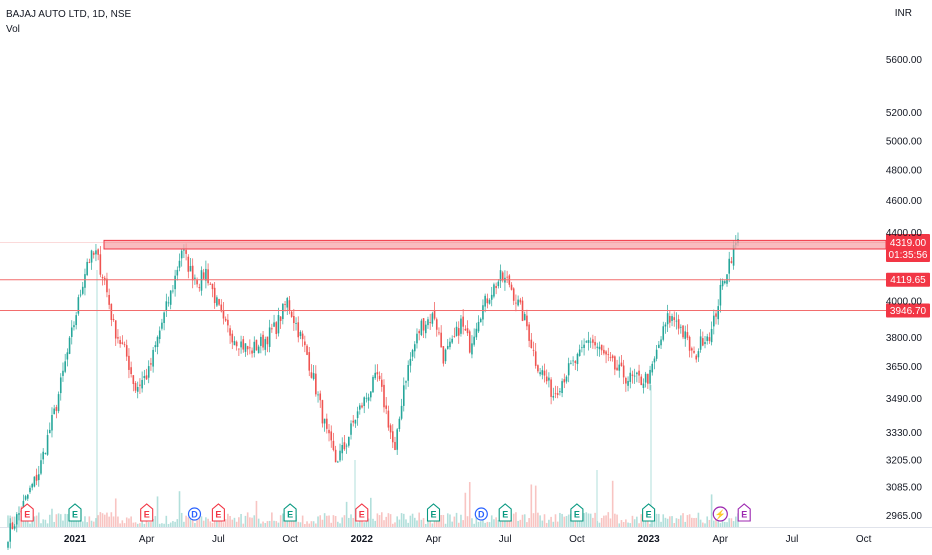  What do you see at coordinates (69, 14) in the screenshot?
I see `symbol-title: BAJAJ AUTO LTD, 1D, NSE` at bounding box center [69, 14].